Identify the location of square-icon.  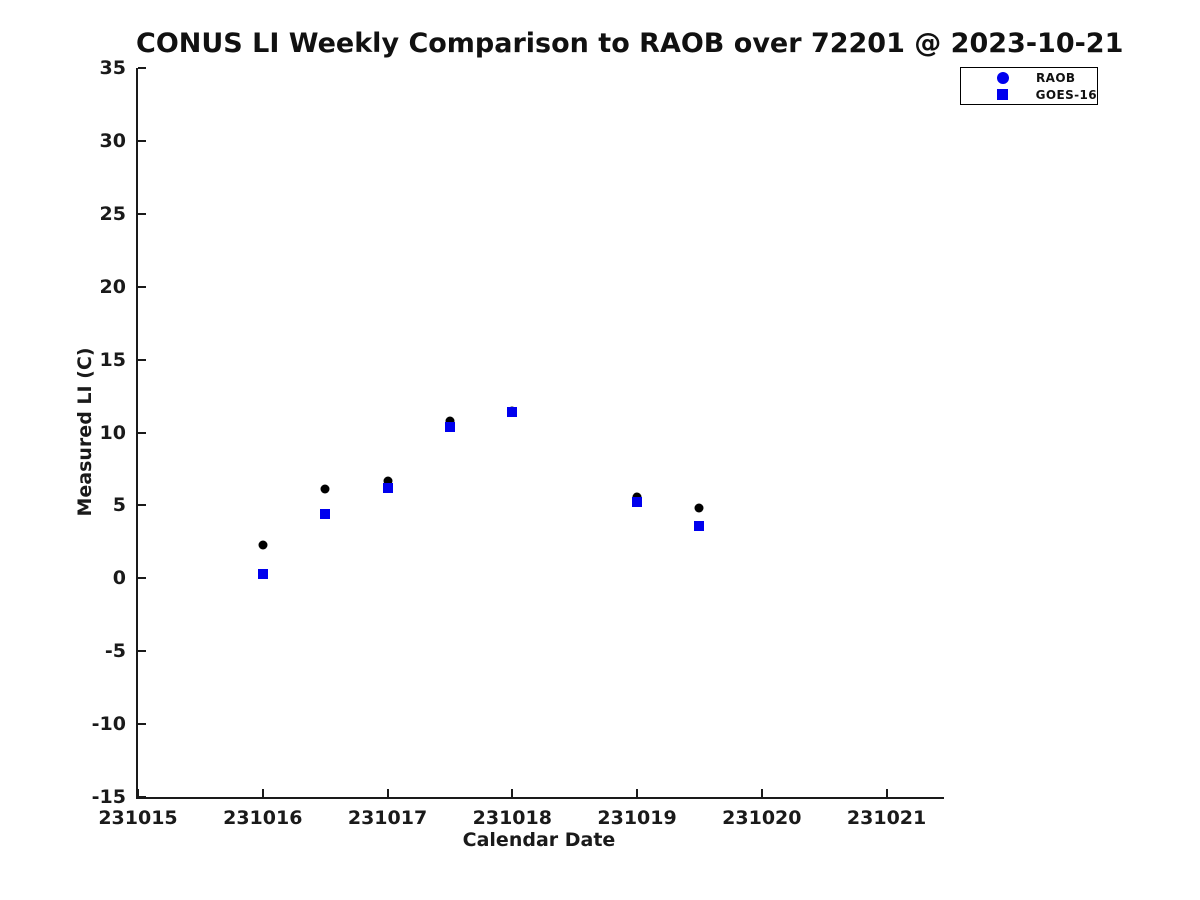
(1003, 94).